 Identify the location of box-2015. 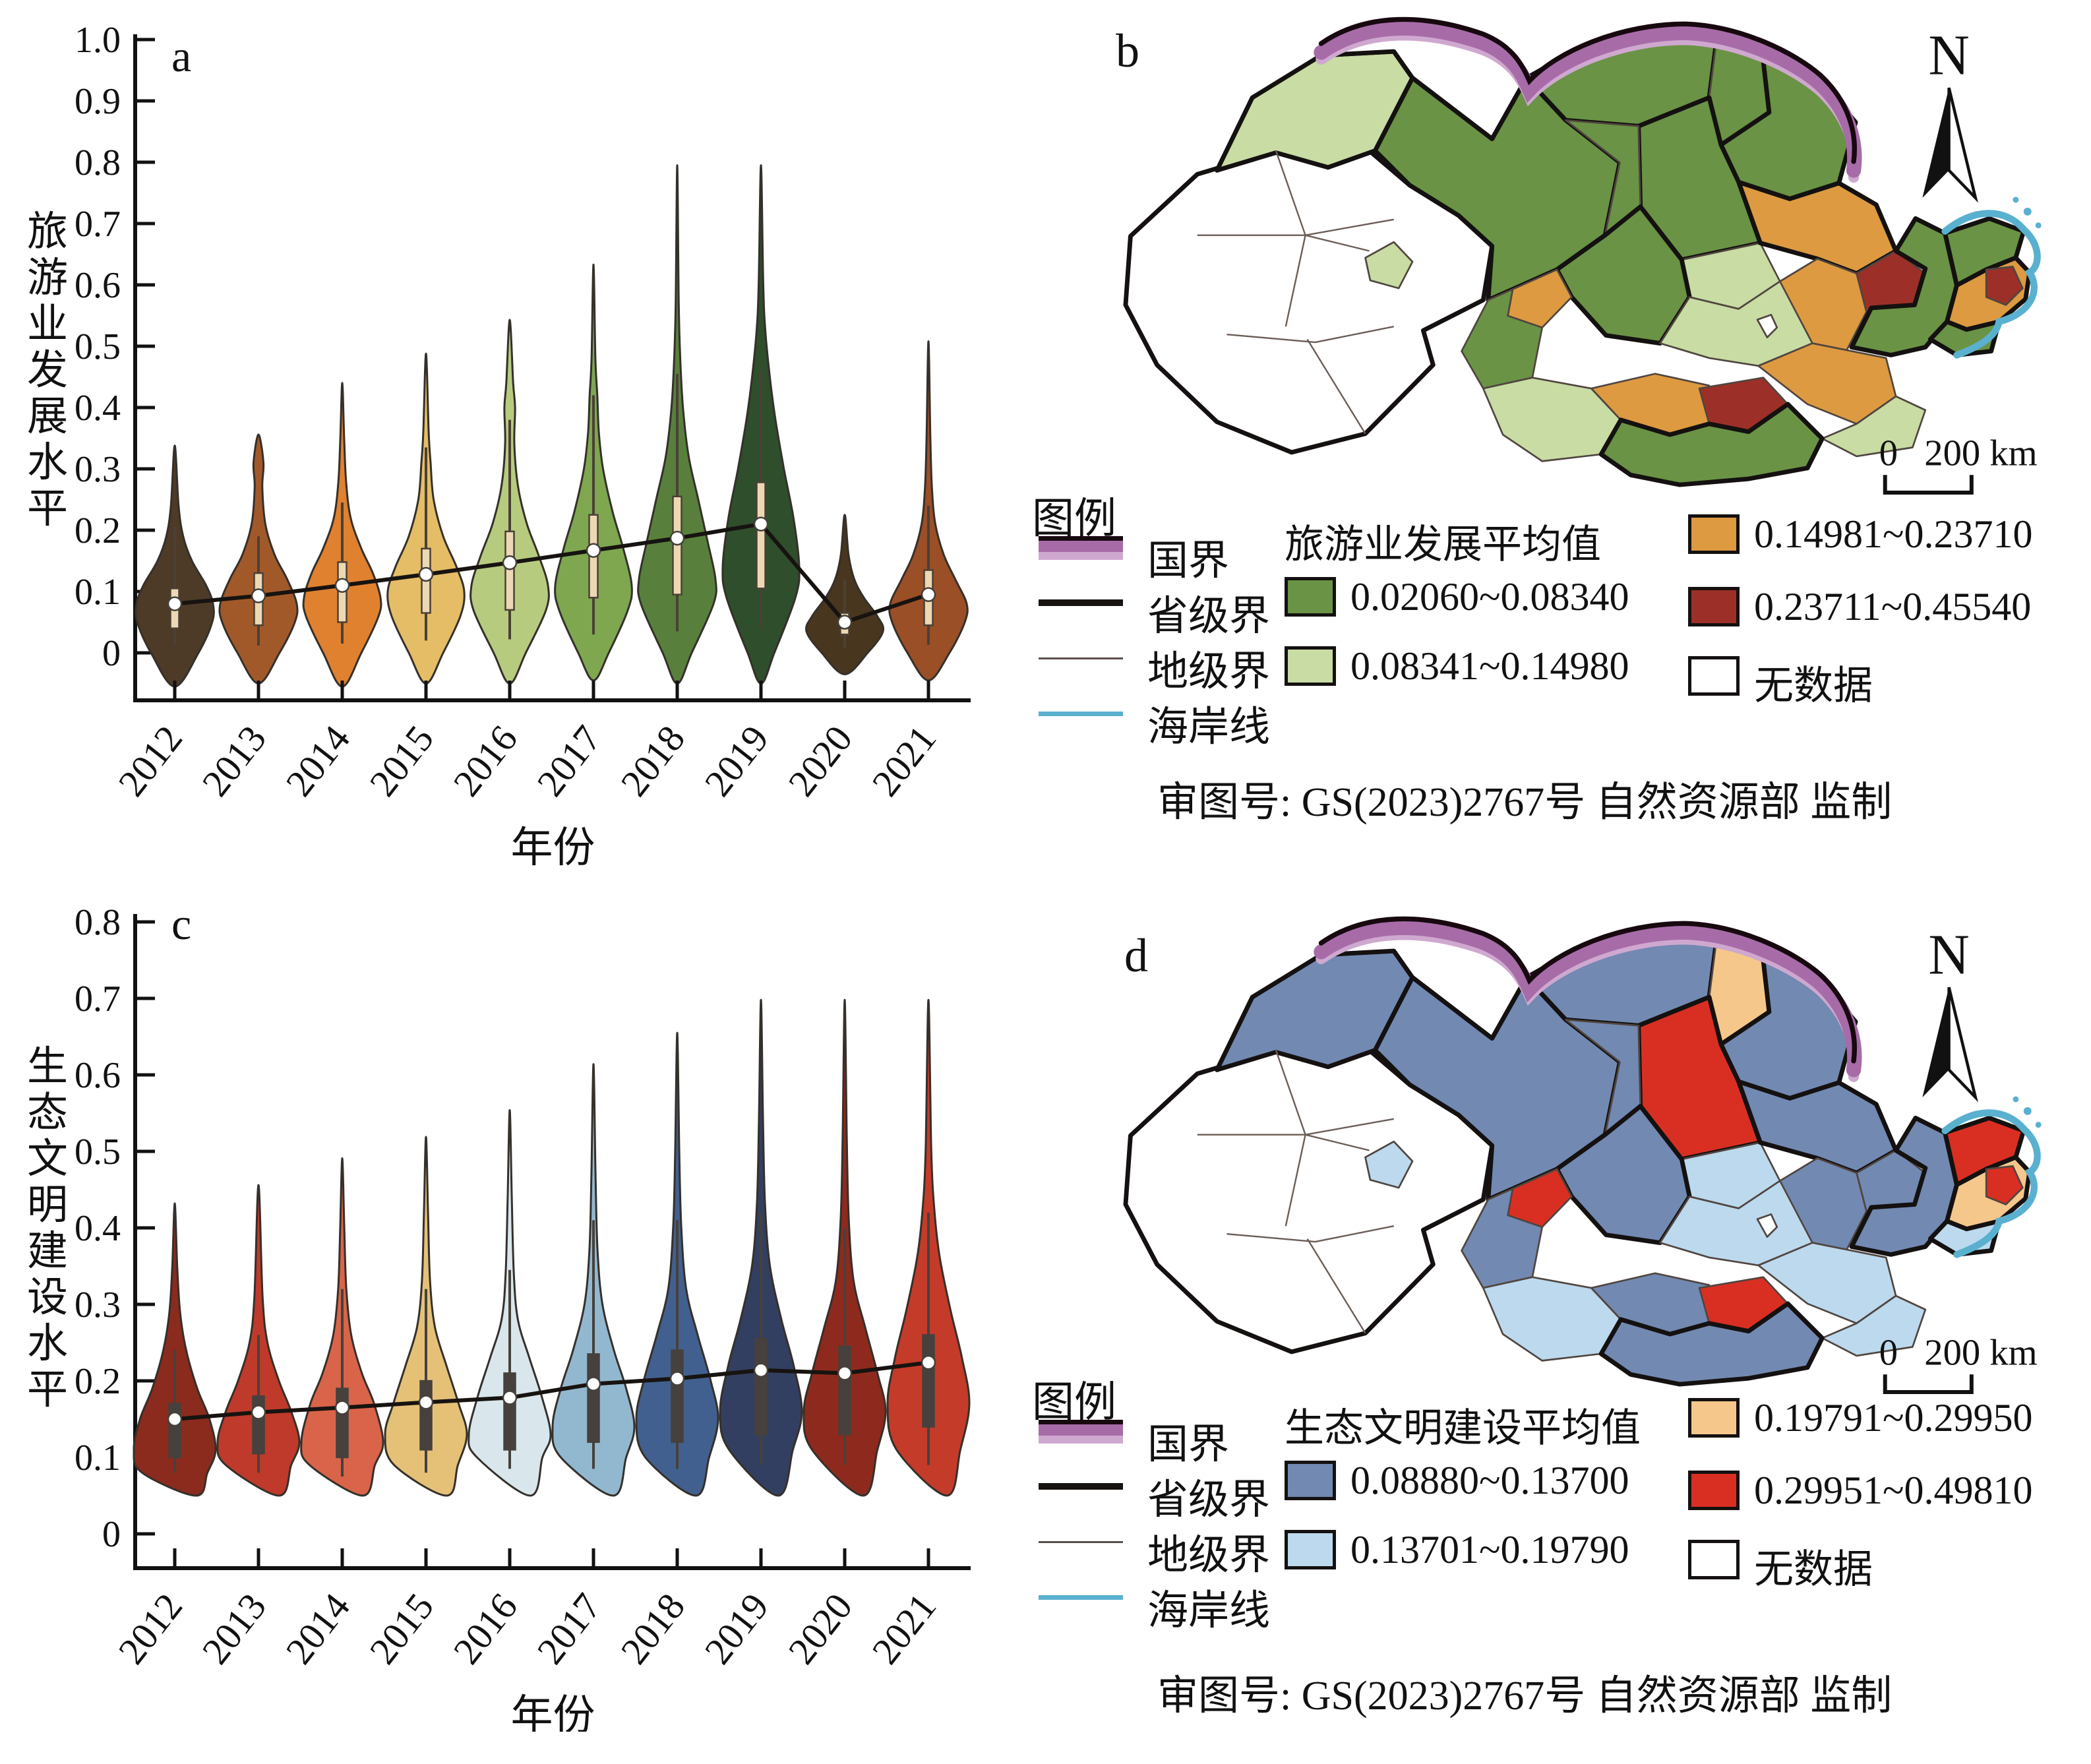
(426, 1415).